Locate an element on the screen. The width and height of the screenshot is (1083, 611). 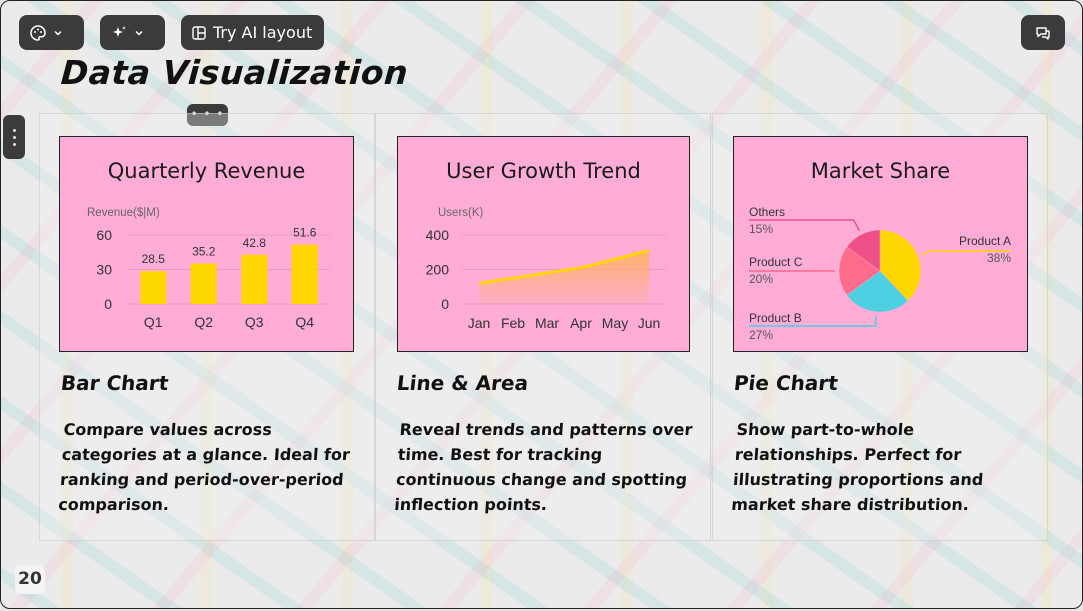
y-tick-label: 400 is located at coordinates (438, 235).